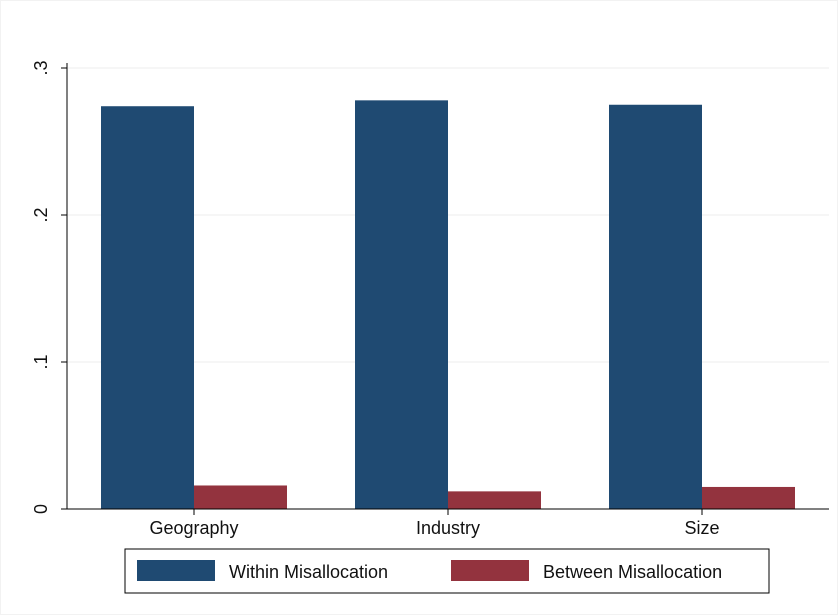 This screenshot has height=616, width=838. What do you see at coordinates (41, 509) in the screenshot?
I see `y-tick-label: 0` at bounding box center [41, 509].